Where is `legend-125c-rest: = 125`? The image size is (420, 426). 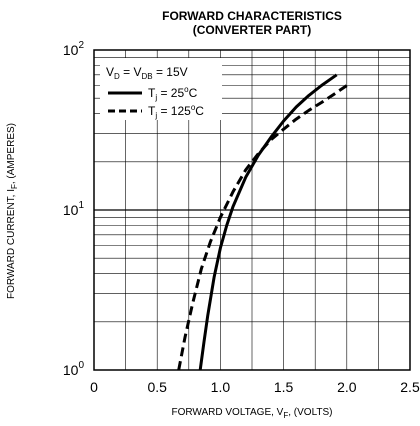 legend-125c-rest: = 125 is located at coordinates (174, 111).